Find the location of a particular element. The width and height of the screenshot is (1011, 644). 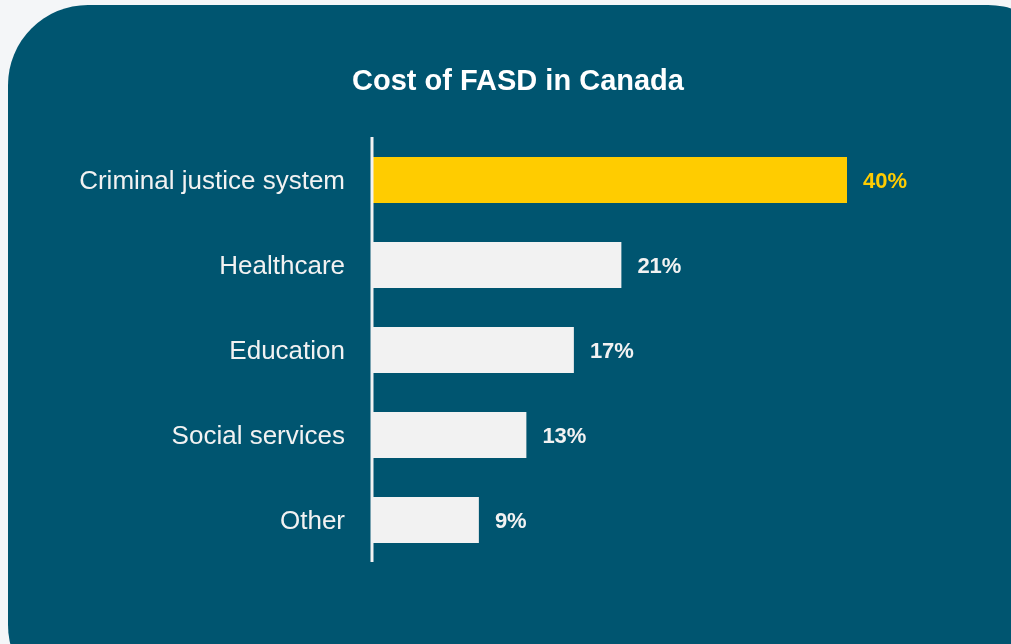

data-label: 21% is located at coordinates (659, 265).